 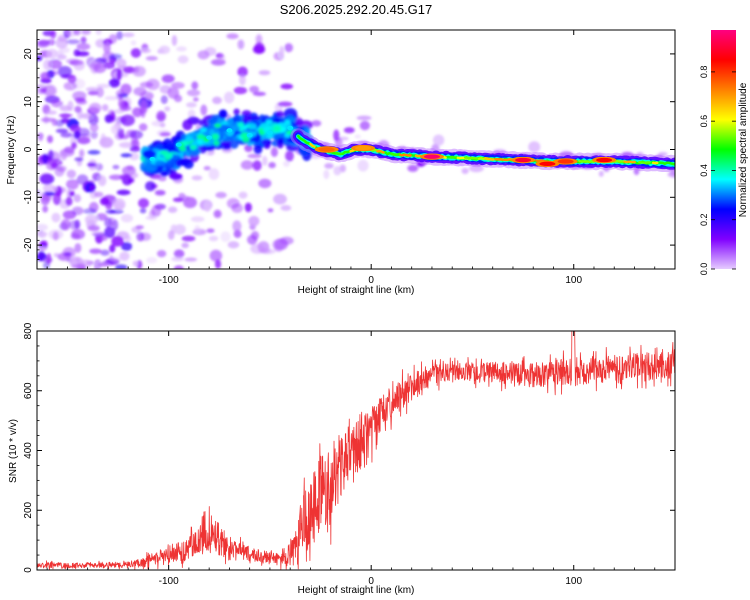 What do you see at coordinates (573, 280) in the screenshot?
I see `x-tick-label: 100` at bounding box center [573, 280].